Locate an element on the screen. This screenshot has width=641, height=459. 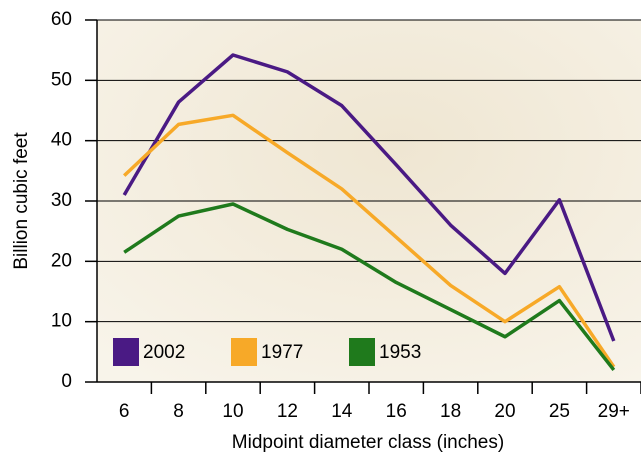
x-tick-label: 12 is located at coordinates (287, 411).